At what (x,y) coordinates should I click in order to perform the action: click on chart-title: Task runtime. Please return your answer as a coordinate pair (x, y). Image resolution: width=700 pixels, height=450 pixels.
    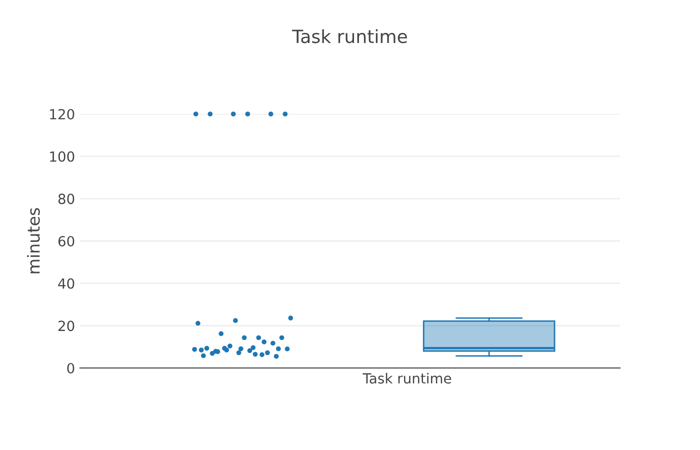
    Looking at the image, I should click on (349, 36).